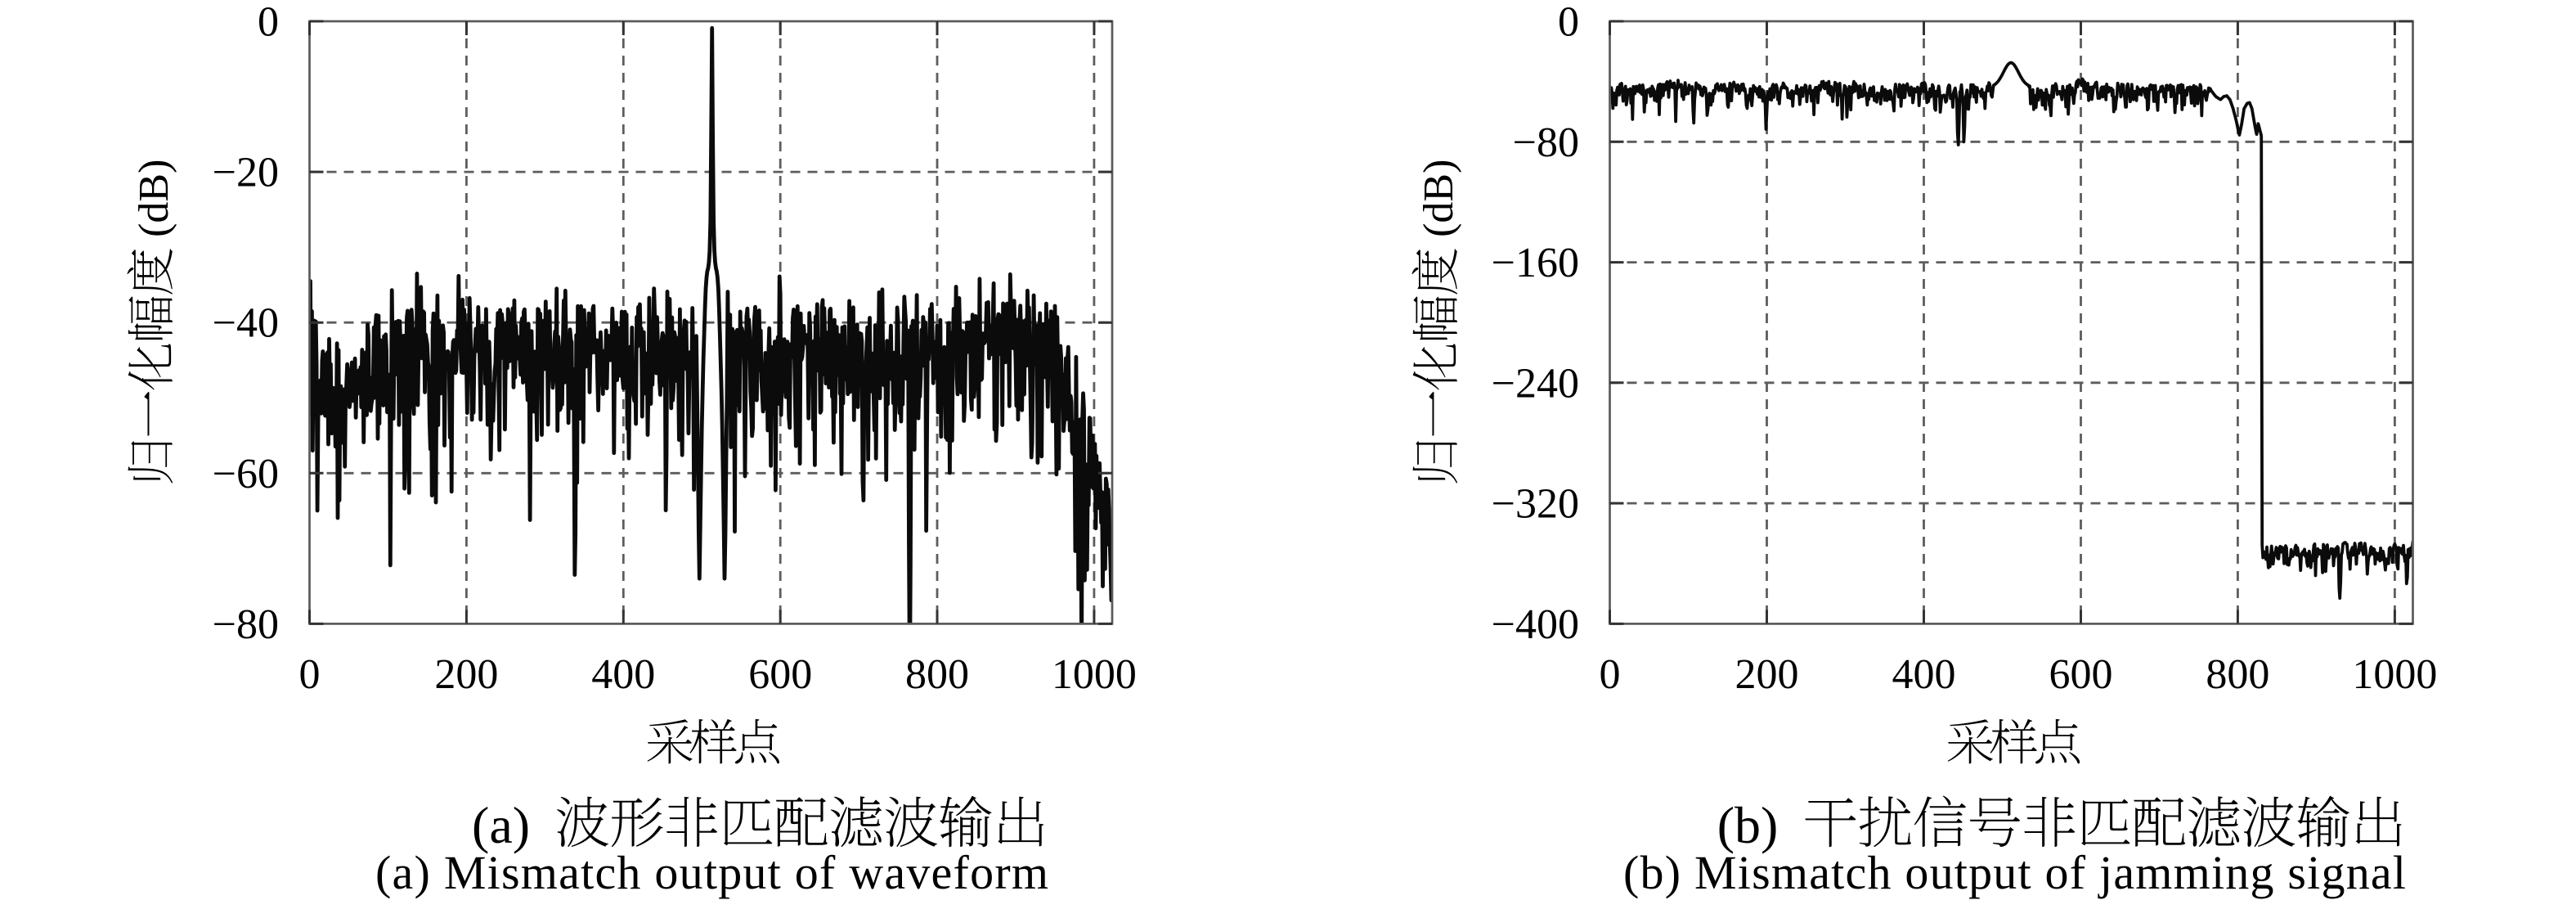  I want to click on svg-text: (a), so click(501, 825).